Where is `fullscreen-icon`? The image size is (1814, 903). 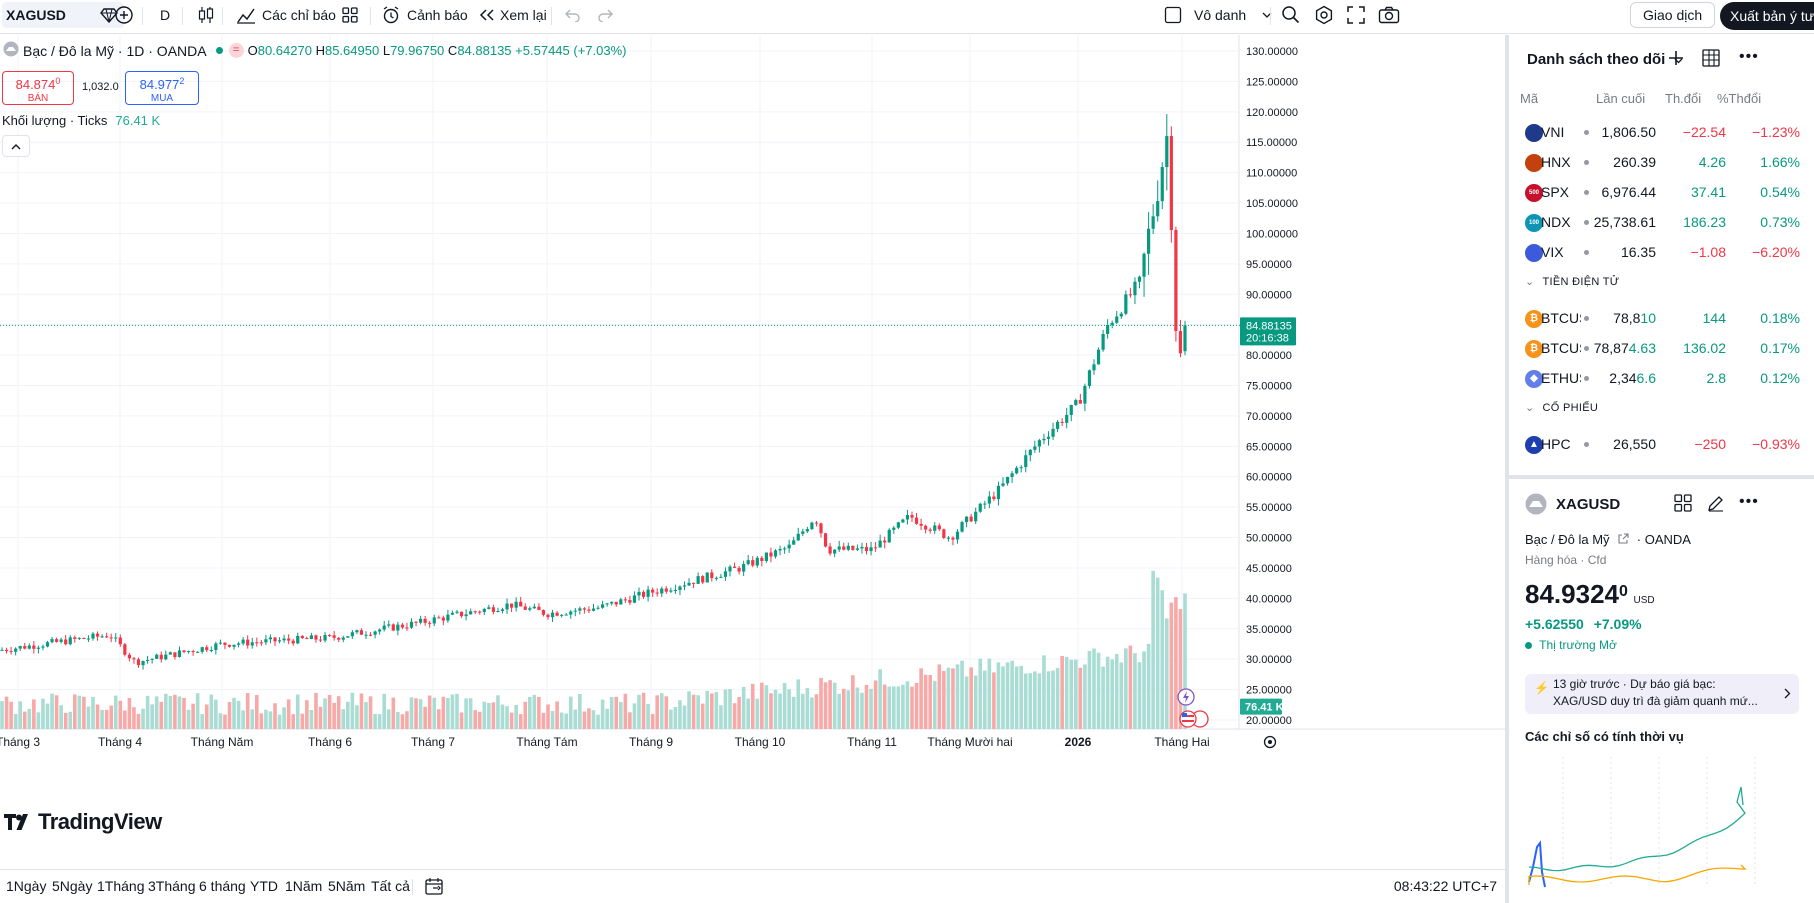
fullscreen-icon is located at coordinates (1356, 15).